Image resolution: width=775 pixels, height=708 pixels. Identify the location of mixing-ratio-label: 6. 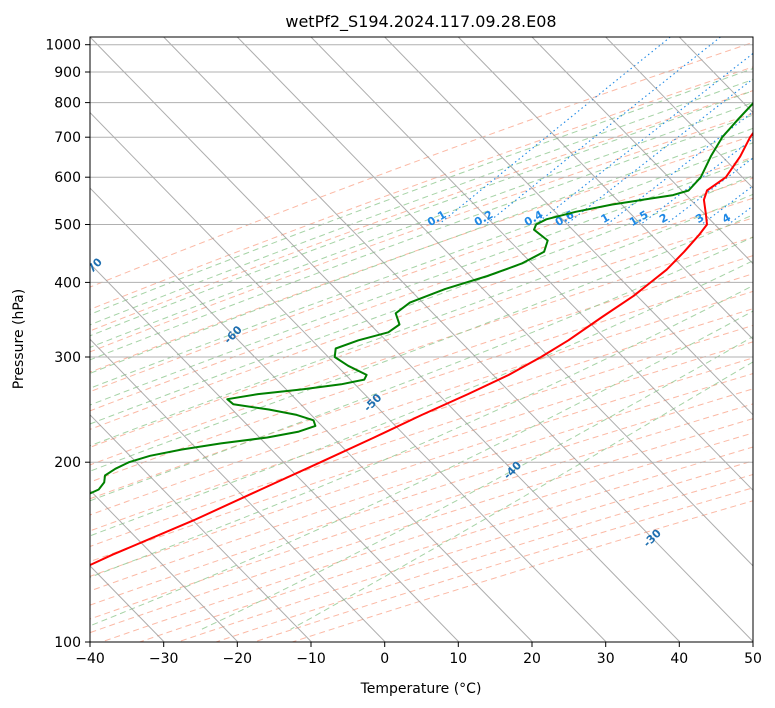
(765, 218).